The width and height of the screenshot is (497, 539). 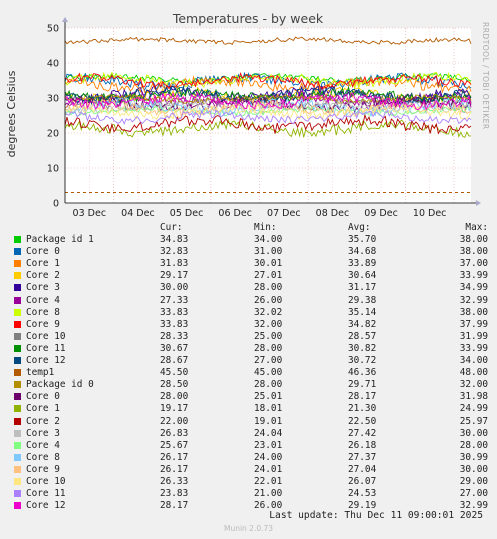 What do you see at coordinates (473, 421) in the screenshot?
I see `legend-max: 25.97` at bounding box center [473, 421].